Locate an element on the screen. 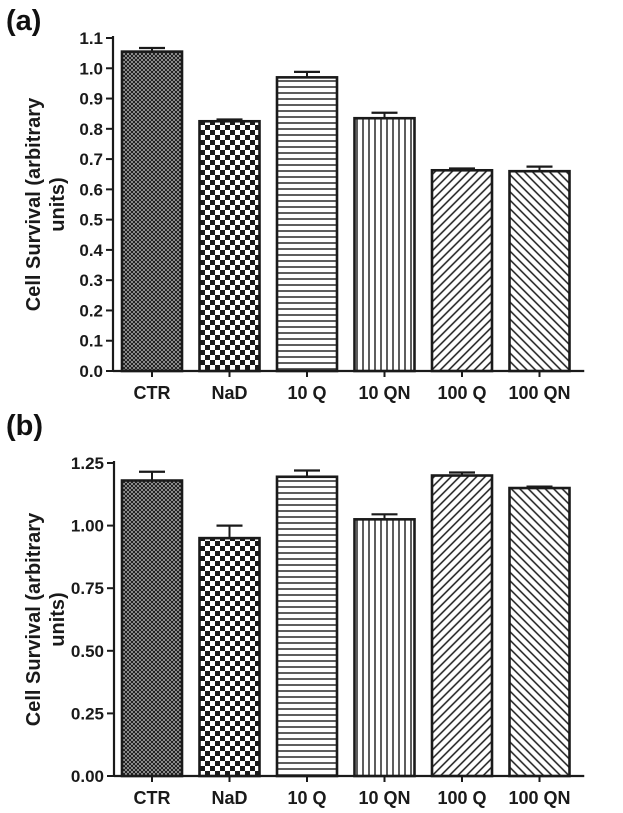 This screenshot has height=813, width=623. y-tick-label: 0.75 is located at coordinates (87, 588).